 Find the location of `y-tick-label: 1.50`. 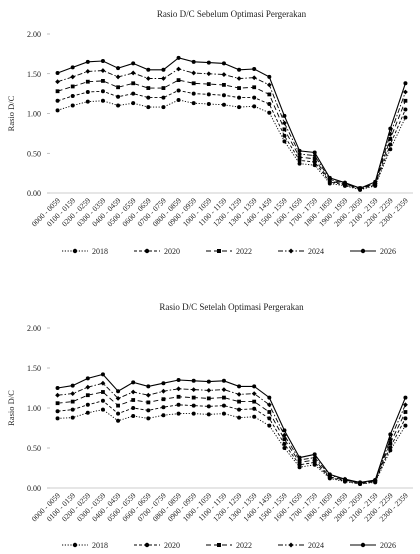

y-tick-label: 1.50 is located at coordinates (34, 74).